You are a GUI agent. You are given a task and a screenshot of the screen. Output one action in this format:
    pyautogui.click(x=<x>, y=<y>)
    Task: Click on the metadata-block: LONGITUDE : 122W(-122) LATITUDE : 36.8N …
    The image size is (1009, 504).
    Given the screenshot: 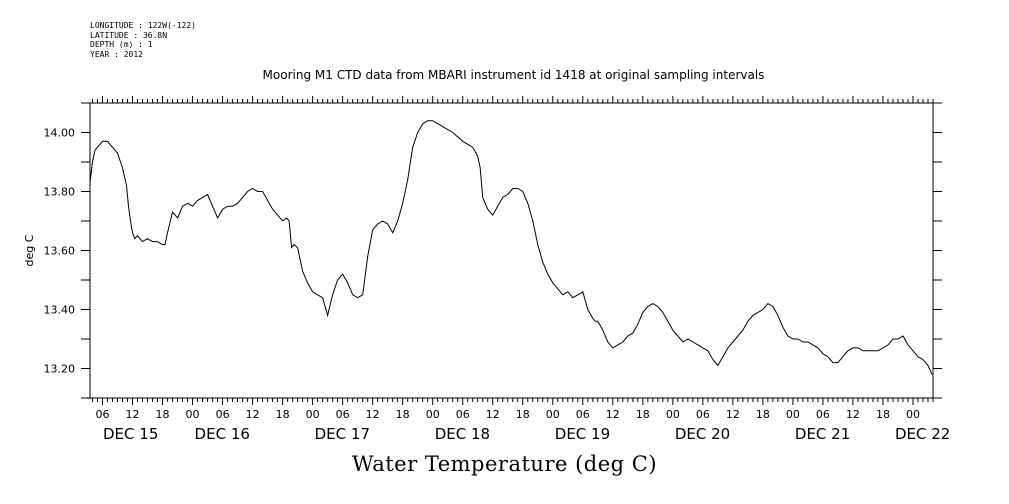 What is the action you would take?
    pyautogui.click(x=143, y=40)
    